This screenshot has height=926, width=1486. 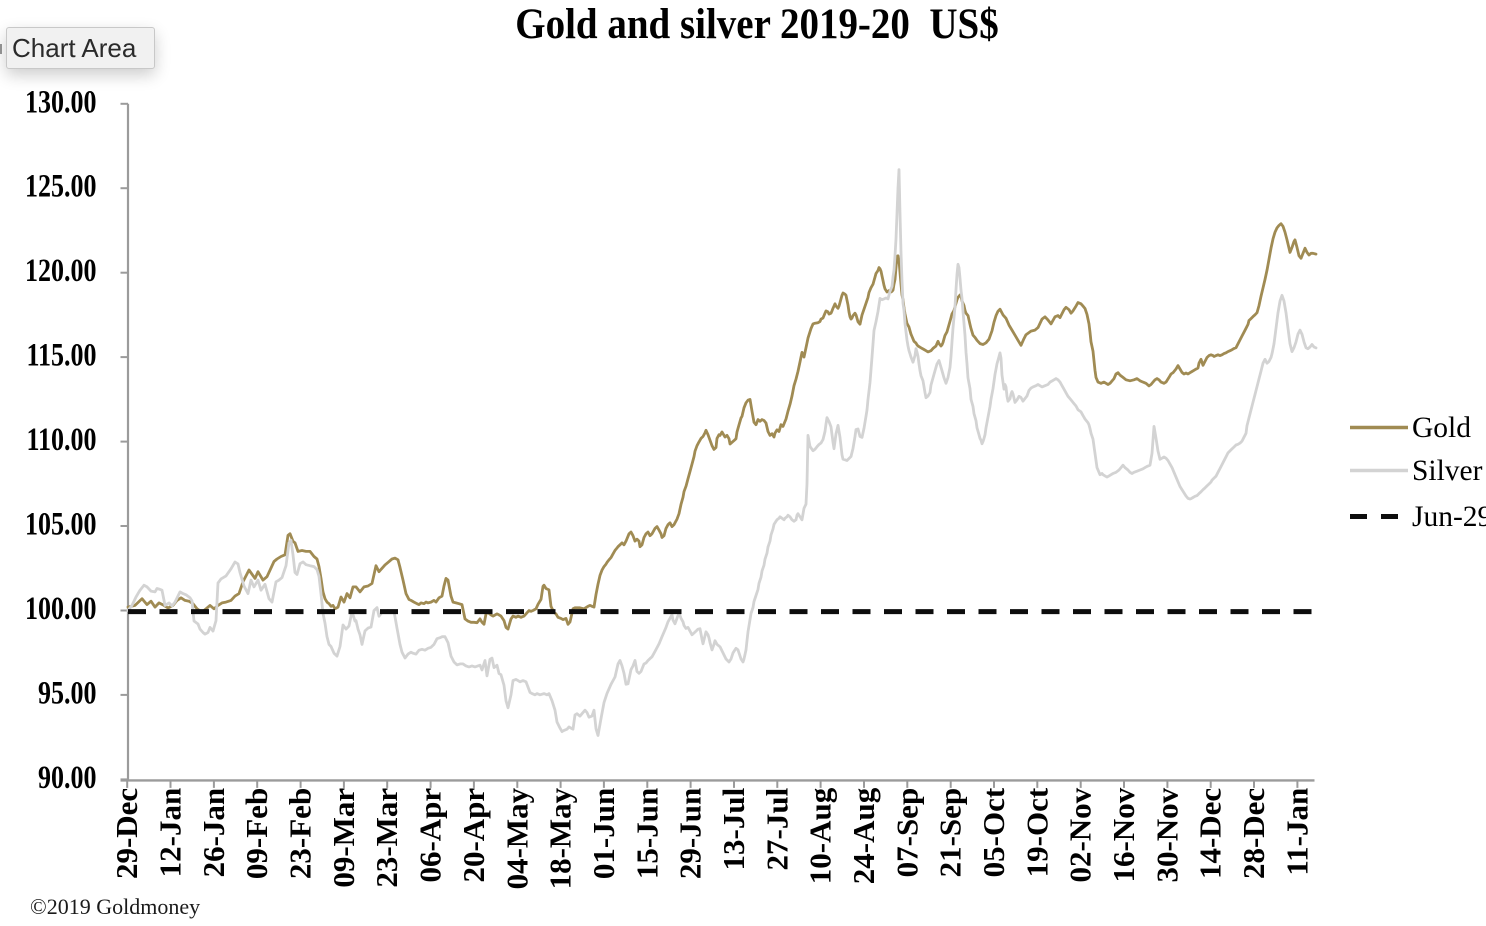 I want to click on svg-text: 21-Sep, so click(x=950, y=833).